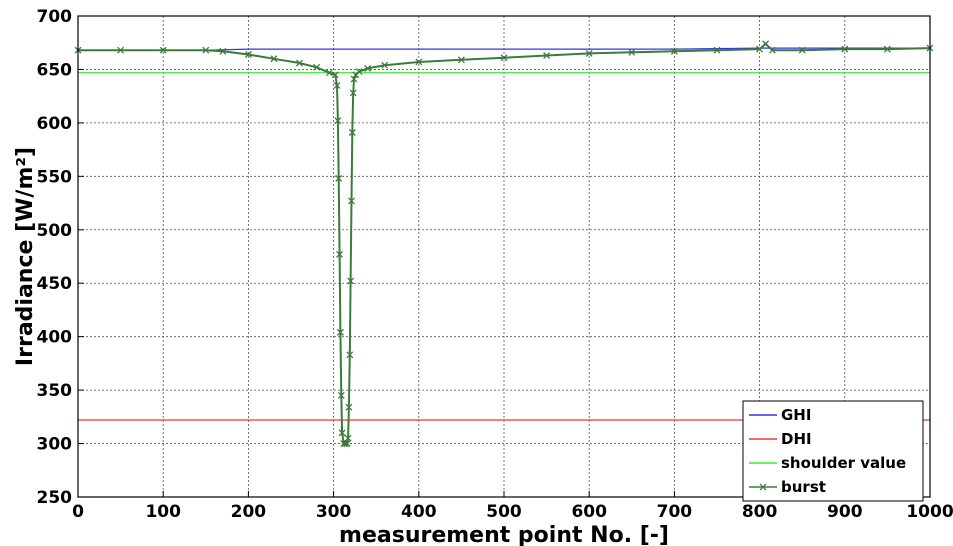 The height and width of the screenshot is (546, 953). I want to click on y-tick-label: 550, so click(55, 177).